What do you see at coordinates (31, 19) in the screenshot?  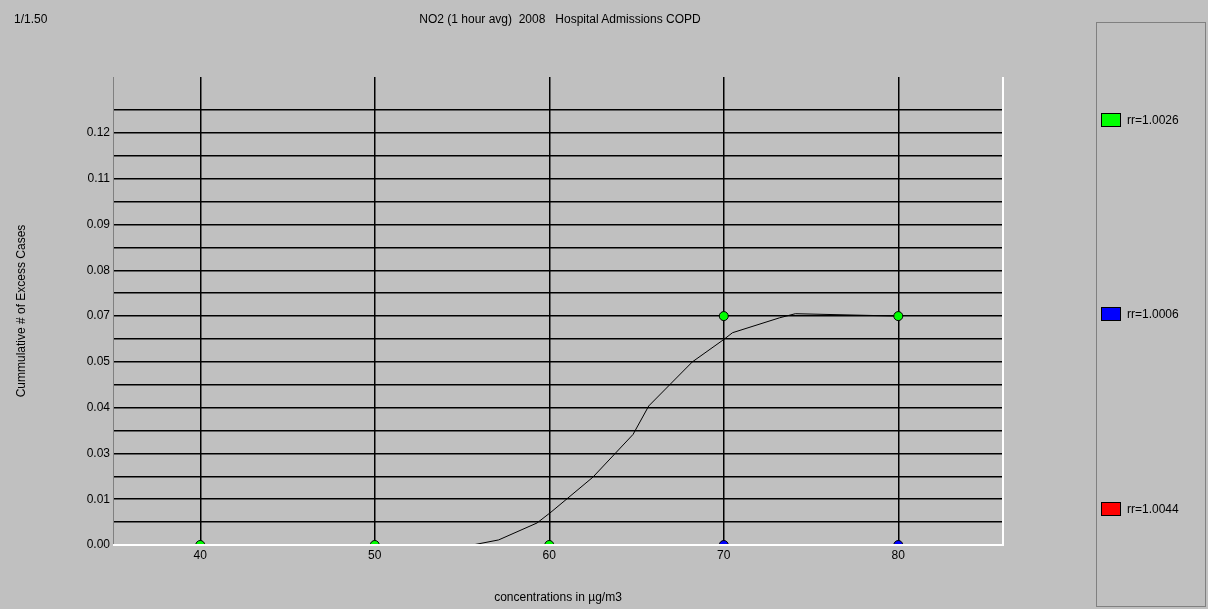 I see `text: 1/1.50` at bounding box center [31, 19].